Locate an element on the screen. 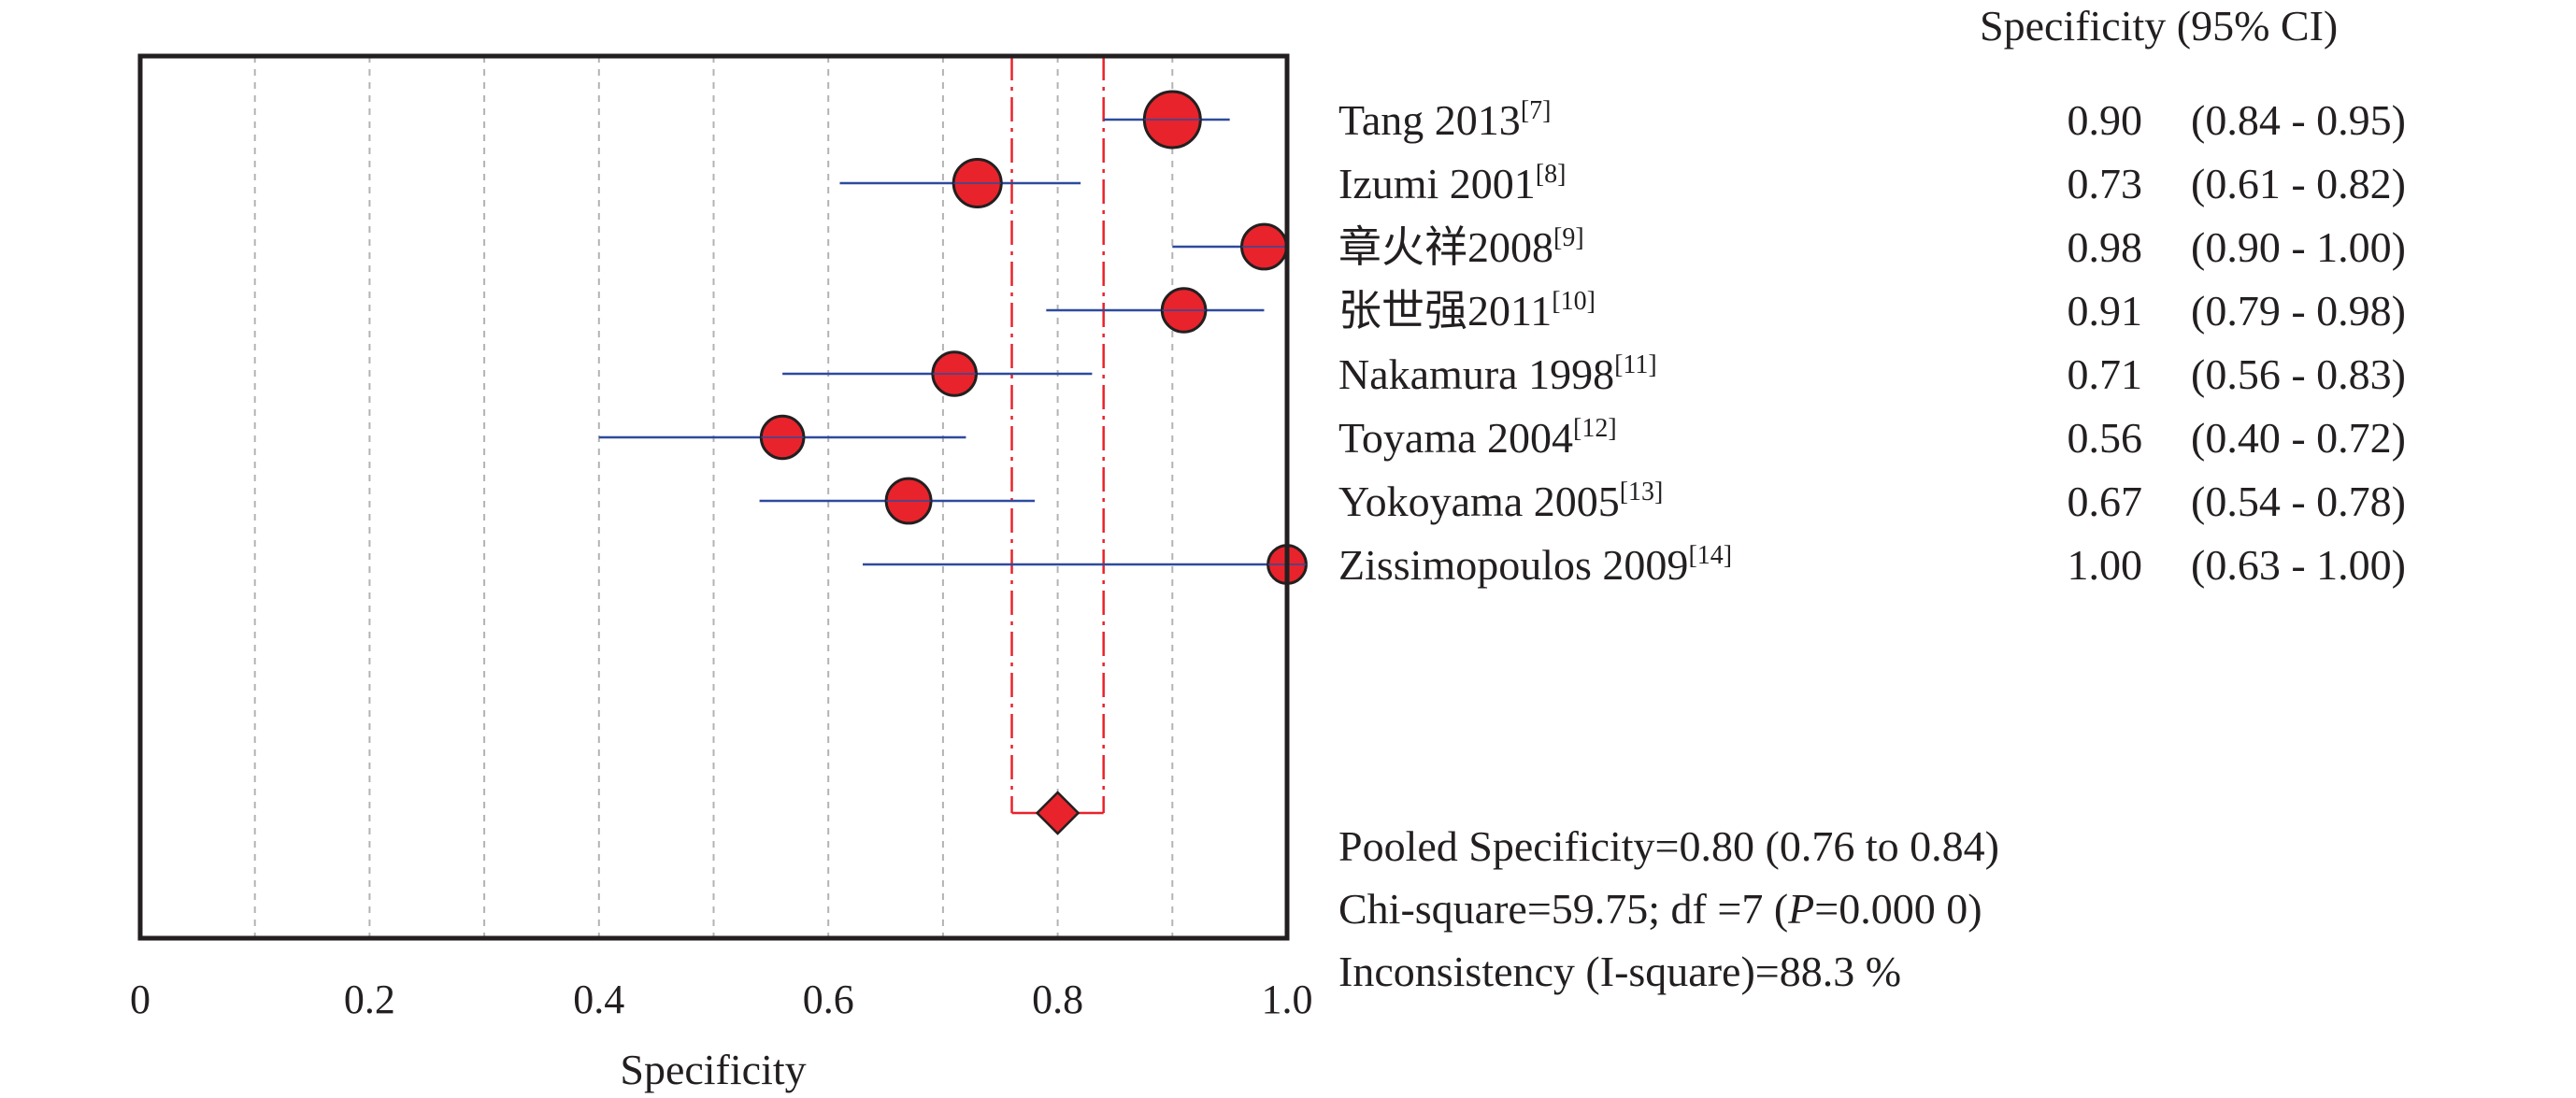 This screenshot has width=2576, height=1098. inconsistency-text: Inconsistency (I-square)=88.3 % is located at coordinates (1619, 971).